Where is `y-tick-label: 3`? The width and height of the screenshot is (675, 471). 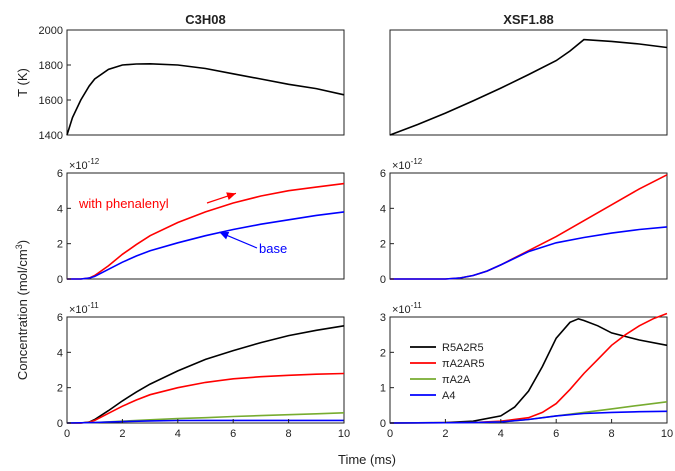 y-tick-label: 3 is located at coordinates (383, 318).